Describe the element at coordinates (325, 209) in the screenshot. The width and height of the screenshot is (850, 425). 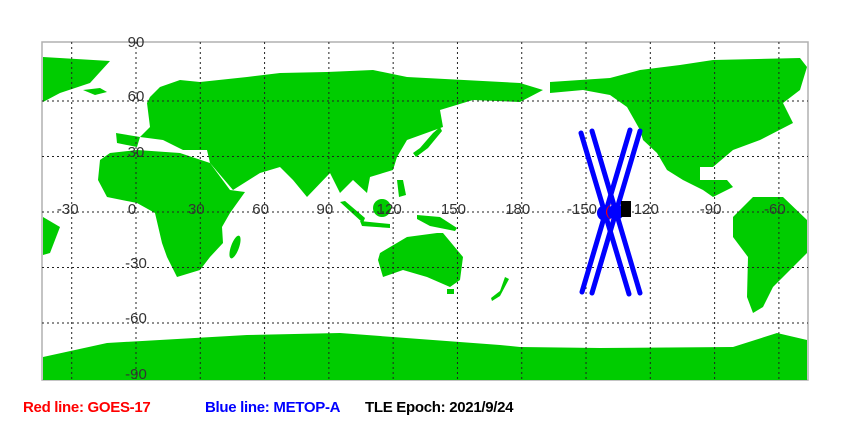
I see `longitude-label: 90` at that location.